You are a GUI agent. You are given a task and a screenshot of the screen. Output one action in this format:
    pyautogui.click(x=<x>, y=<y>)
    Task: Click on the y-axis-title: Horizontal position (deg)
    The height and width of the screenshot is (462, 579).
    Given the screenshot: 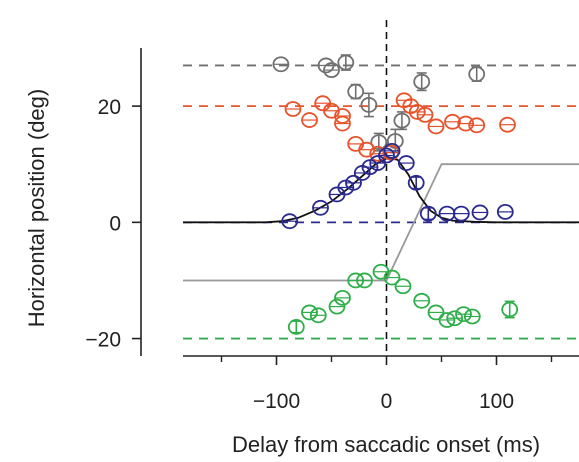 What is the action you would take?
    pyautogui.click(x=36, y=208)
    